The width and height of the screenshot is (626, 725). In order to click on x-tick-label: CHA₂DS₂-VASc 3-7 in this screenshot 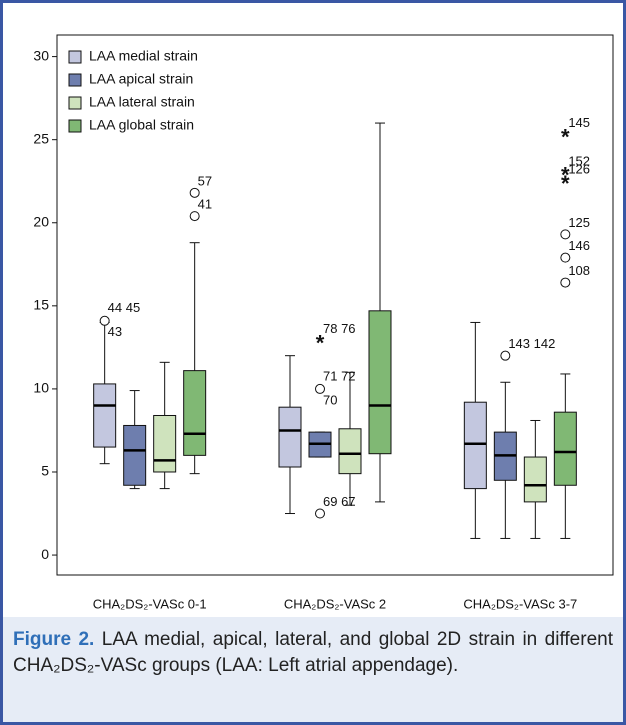, I will do `click(520, 603)`.